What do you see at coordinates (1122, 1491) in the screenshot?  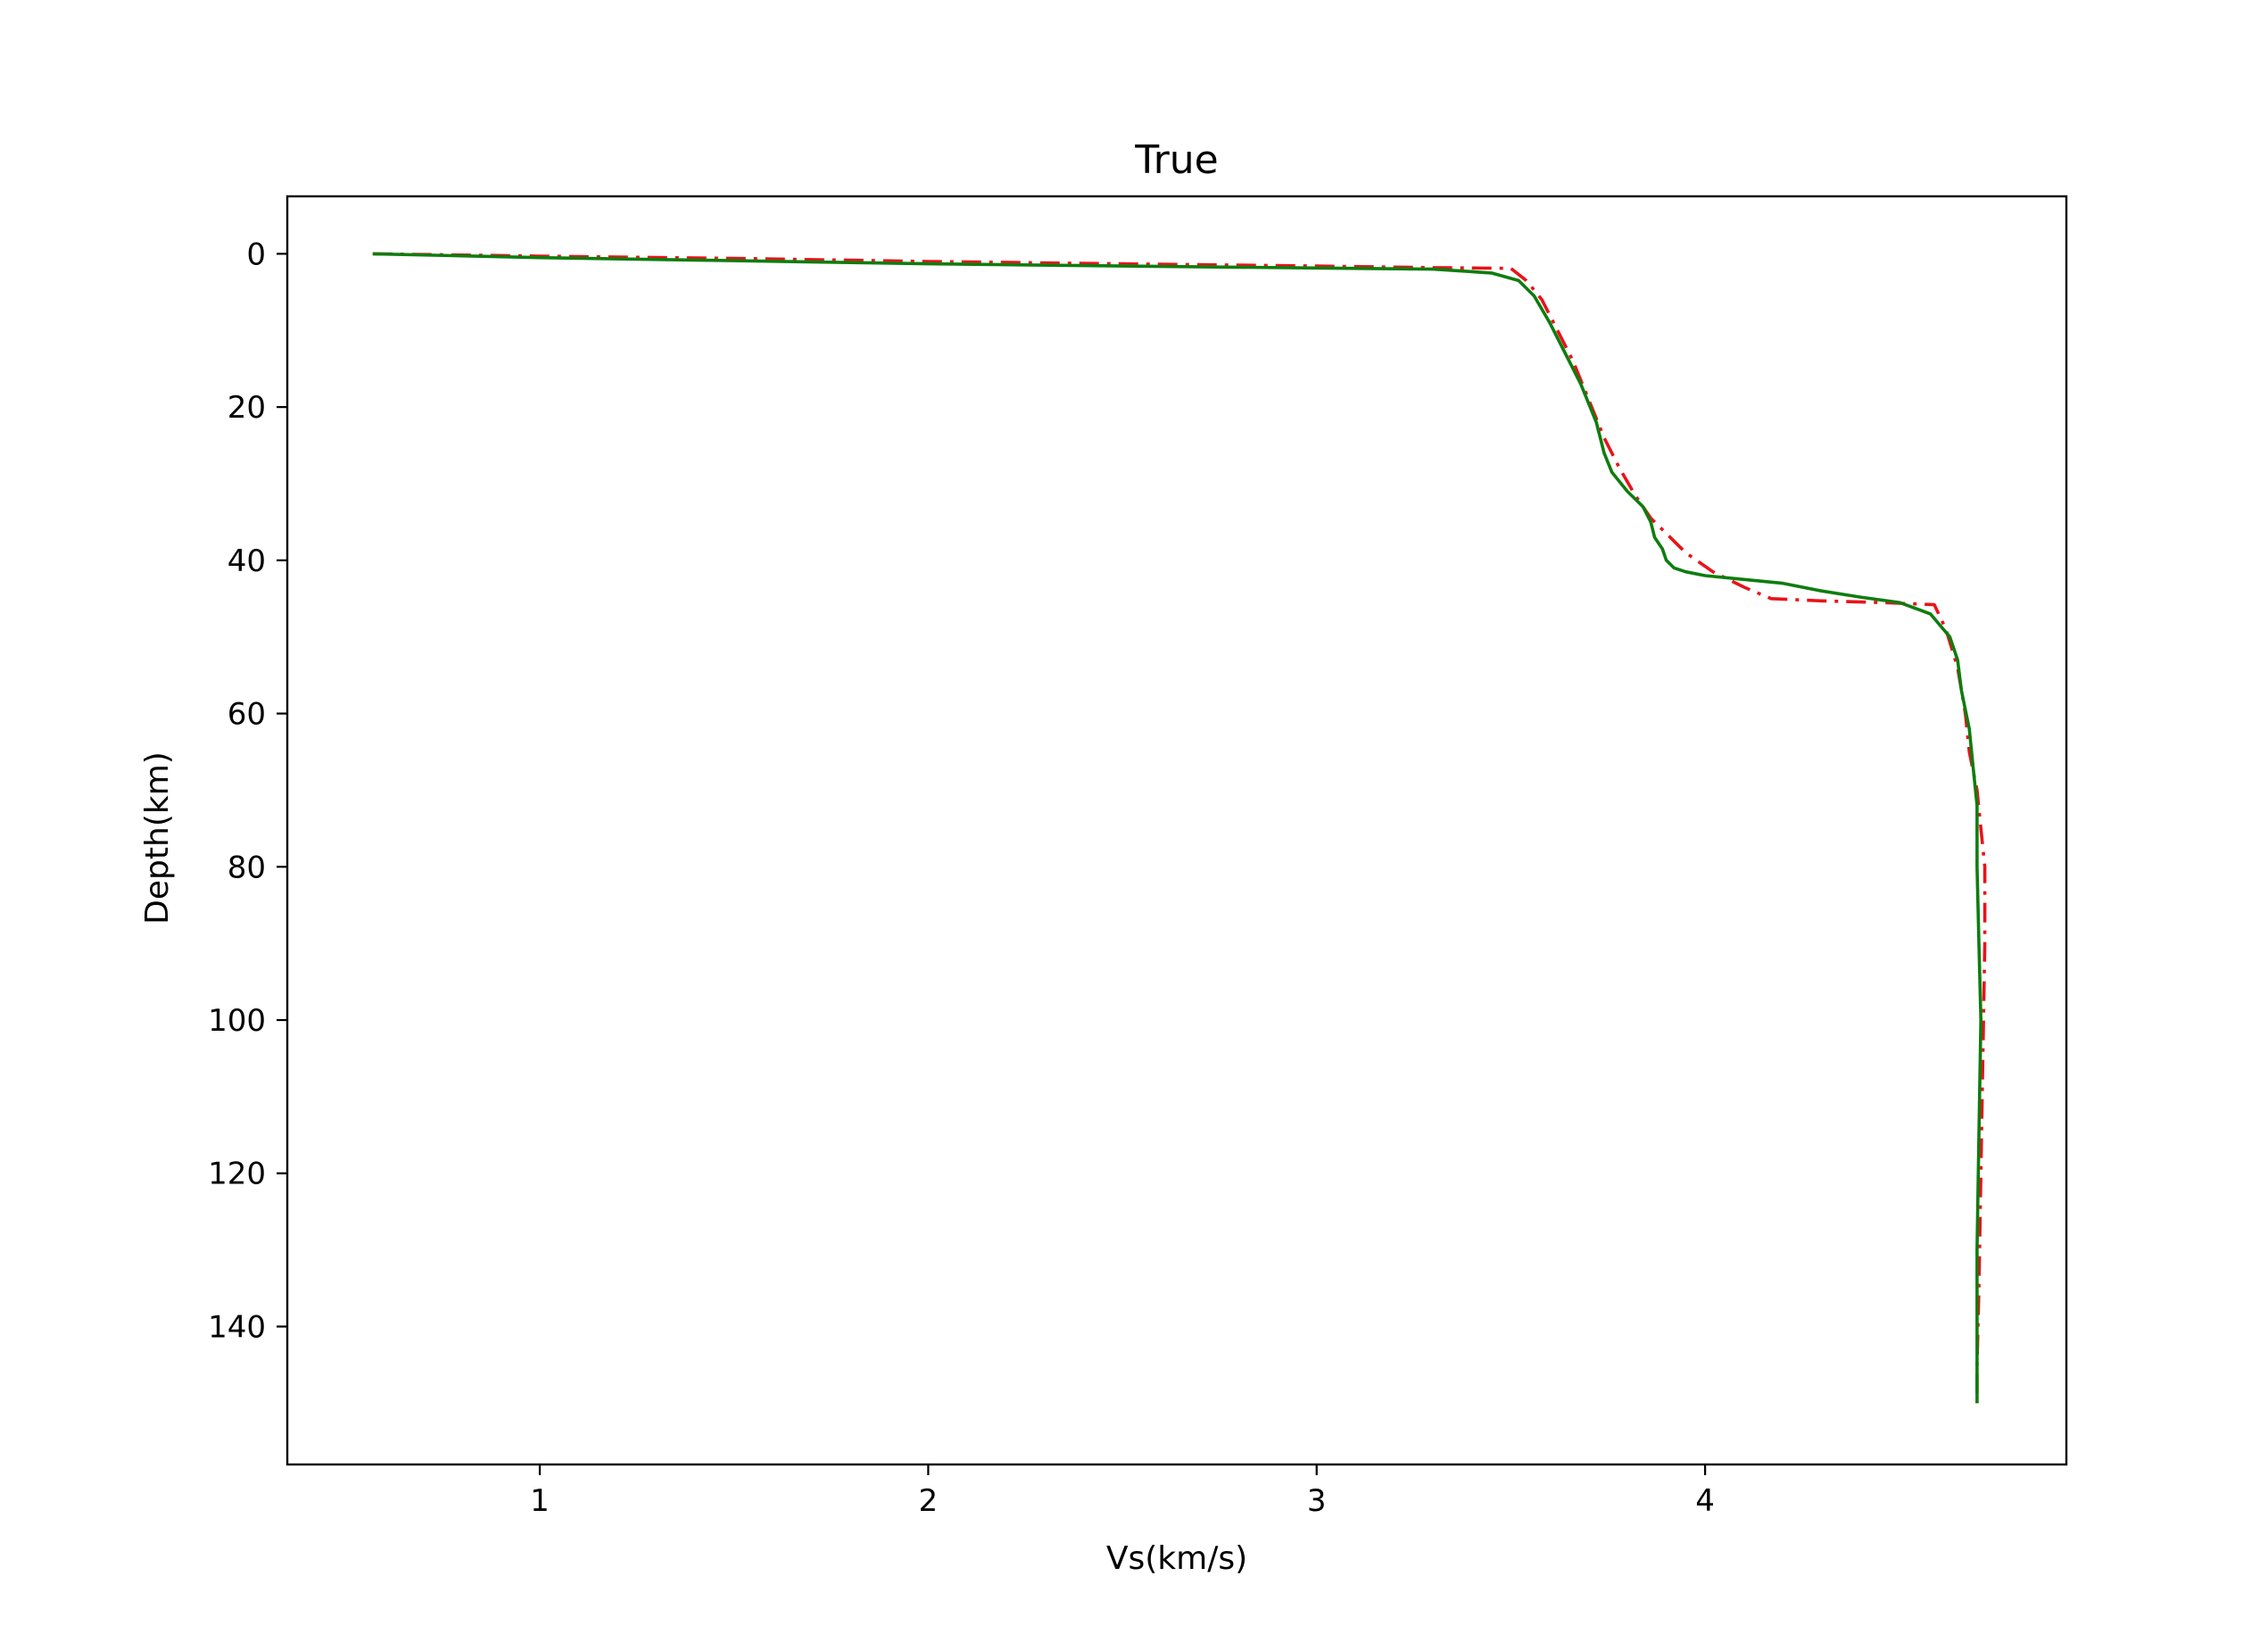 I see `x-axis: 1 2 3 4` at bounding box center [1122, 1491].